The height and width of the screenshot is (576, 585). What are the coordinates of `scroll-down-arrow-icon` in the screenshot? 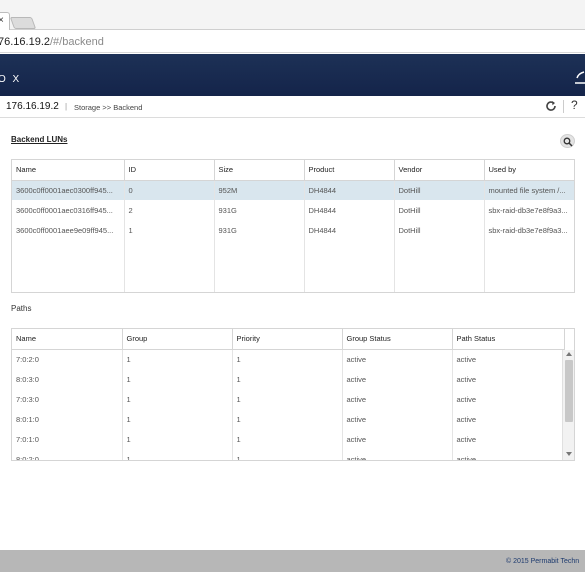 It's located at (569, 454).